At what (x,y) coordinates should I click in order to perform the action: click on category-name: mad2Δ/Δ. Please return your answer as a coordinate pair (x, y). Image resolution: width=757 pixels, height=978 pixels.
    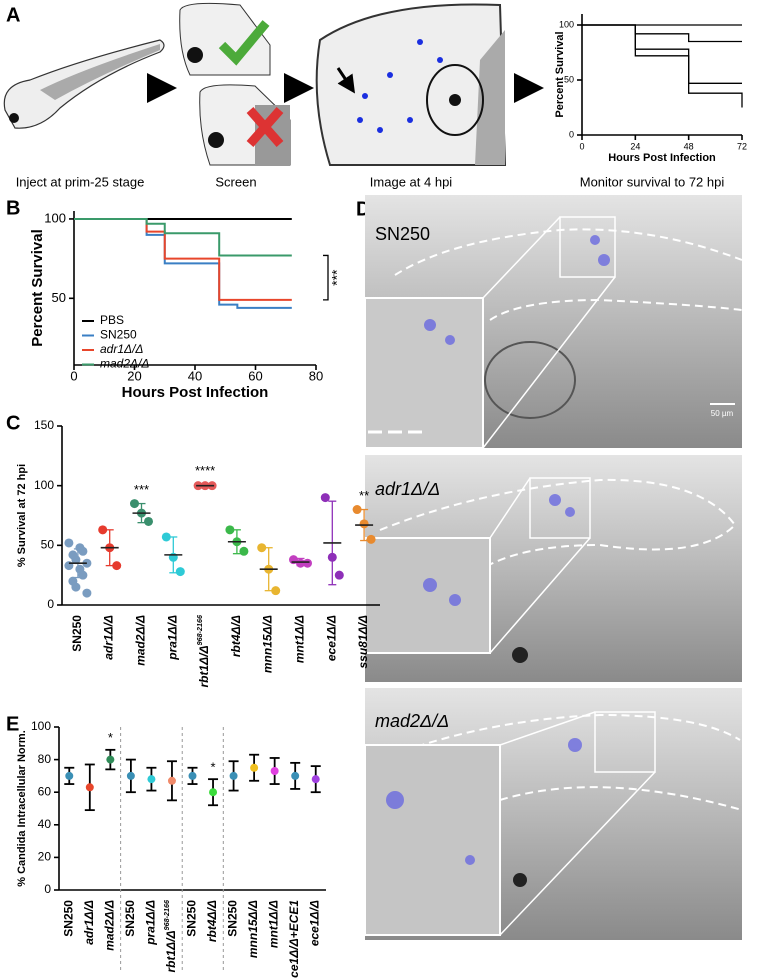
    Looking at the image, I should click on (110, 925).